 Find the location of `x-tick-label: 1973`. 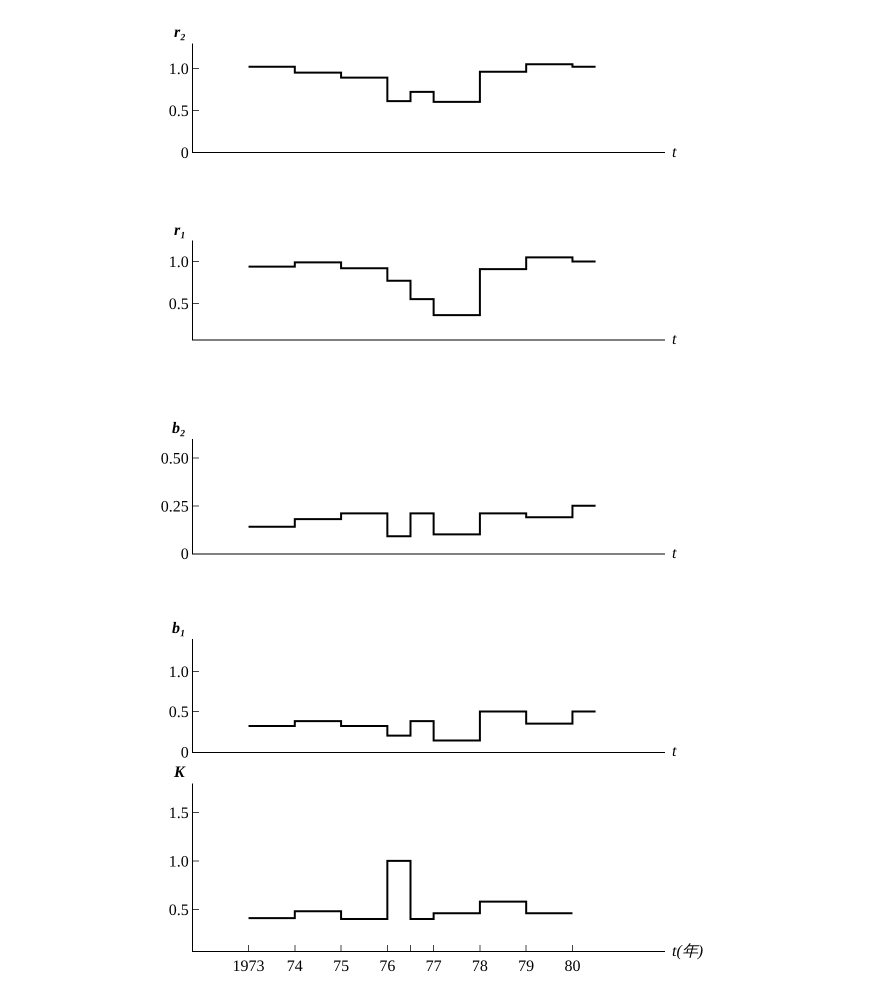

x-tick-label: 1973 is located at coordinates (248, 967).